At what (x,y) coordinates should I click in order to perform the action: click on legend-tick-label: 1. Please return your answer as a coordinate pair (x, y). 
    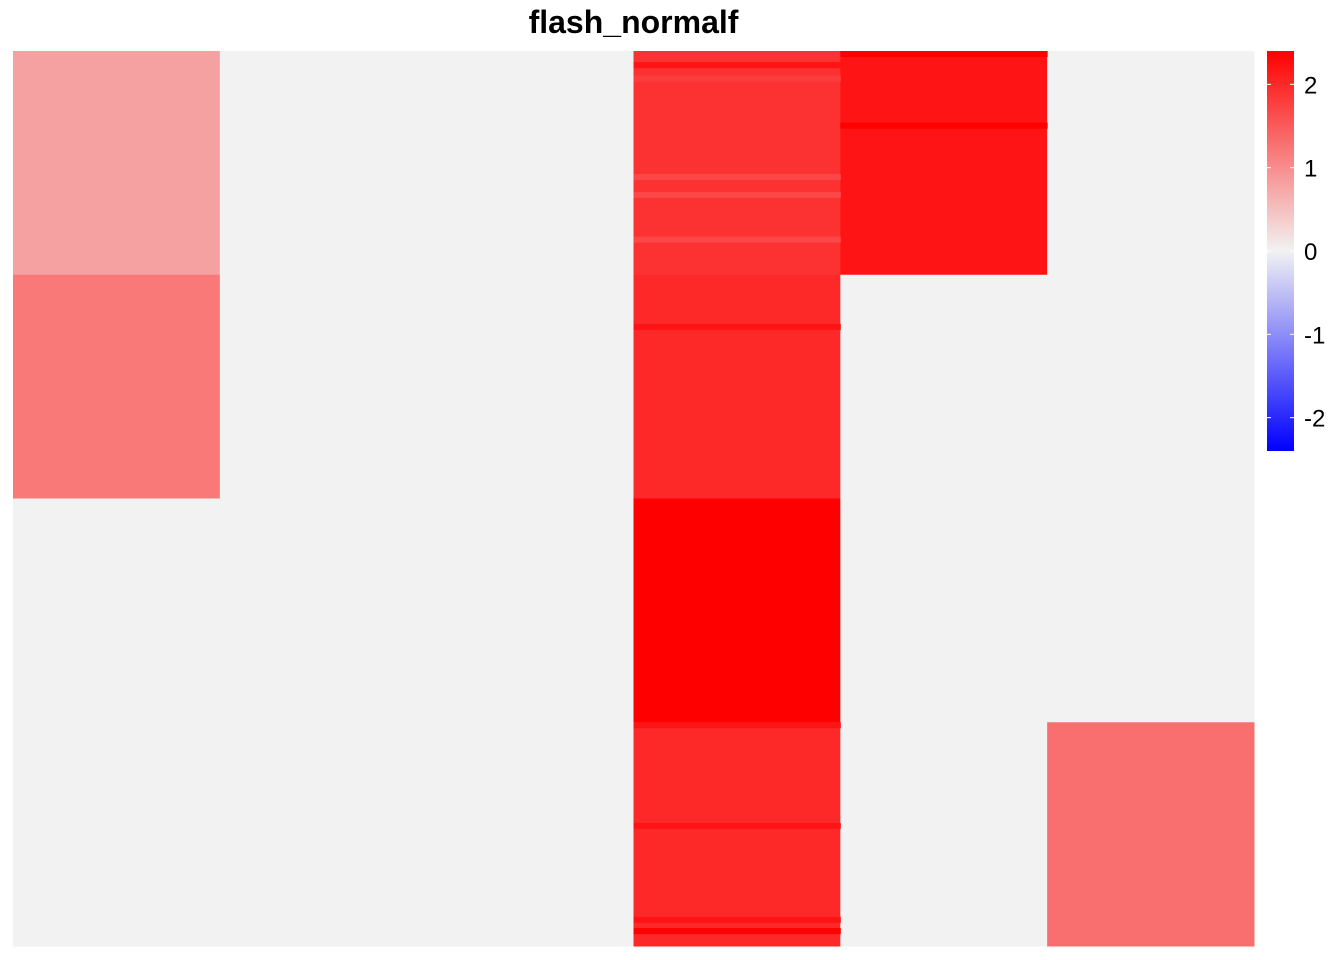
    Looking at the image, I should click on (1310, 169).